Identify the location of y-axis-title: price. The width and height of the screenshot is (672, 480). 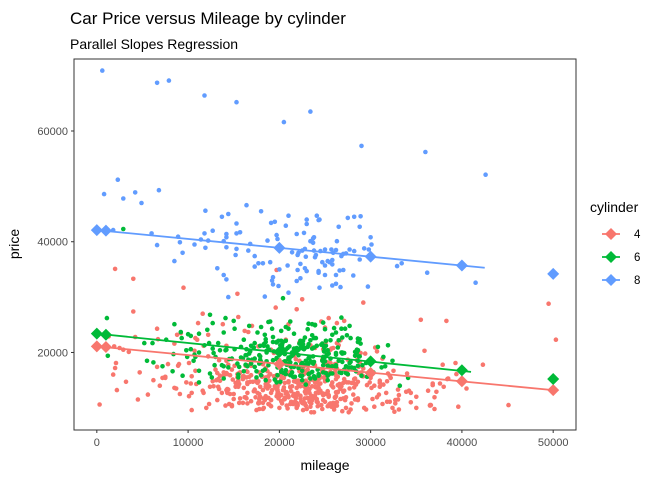
(14, 244).